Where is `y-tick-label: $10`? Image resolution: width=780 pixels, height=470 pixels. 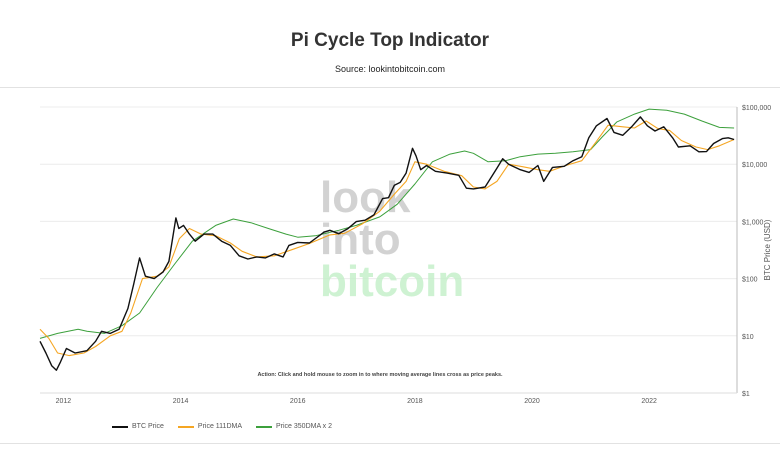 y-tick-label: $10 is located at coordinates (748, 337).